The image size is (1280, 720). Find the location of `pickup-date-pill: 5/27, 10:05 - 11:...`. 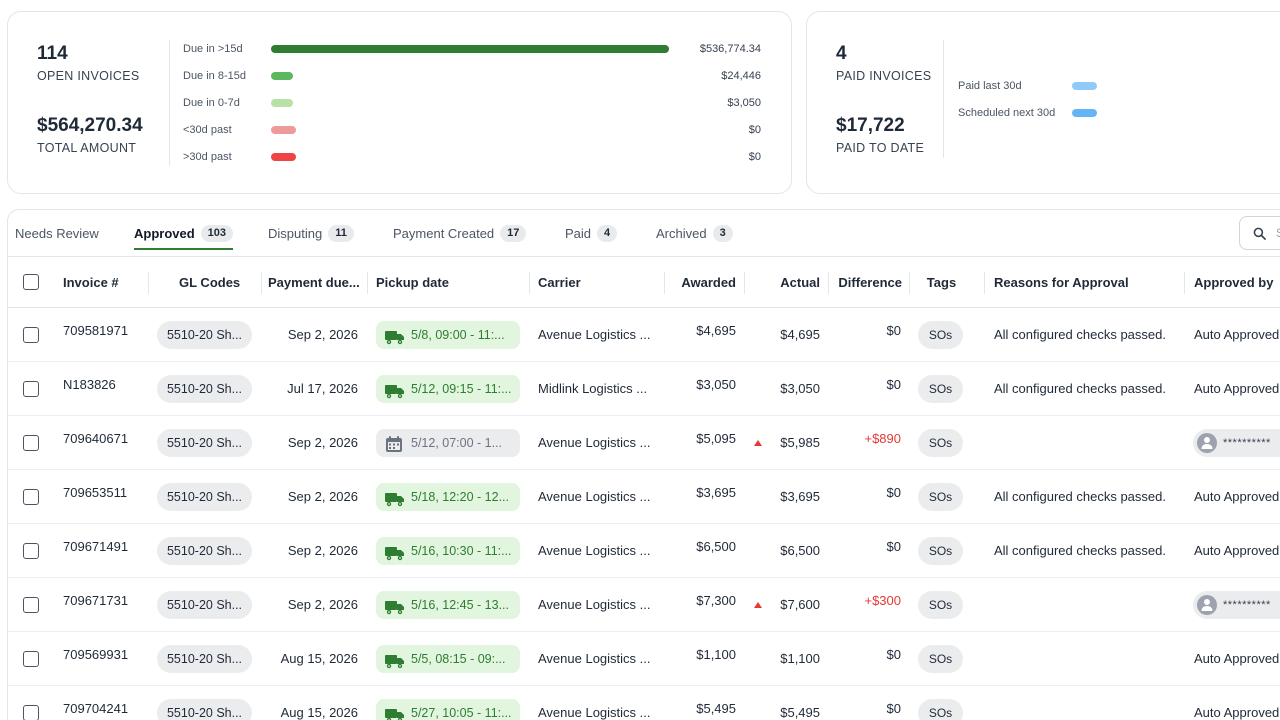

pickup-date-pill: 5/27, 10:05 - 11:... is located at coordinates (448, 709).